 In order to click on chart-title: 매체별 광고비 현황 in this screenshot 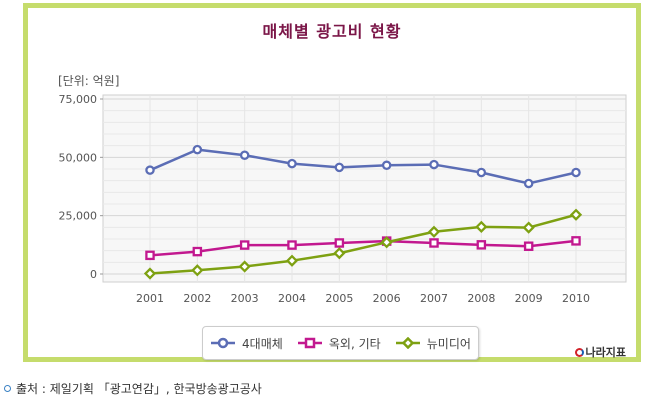, I will do `click(332, 31)`.